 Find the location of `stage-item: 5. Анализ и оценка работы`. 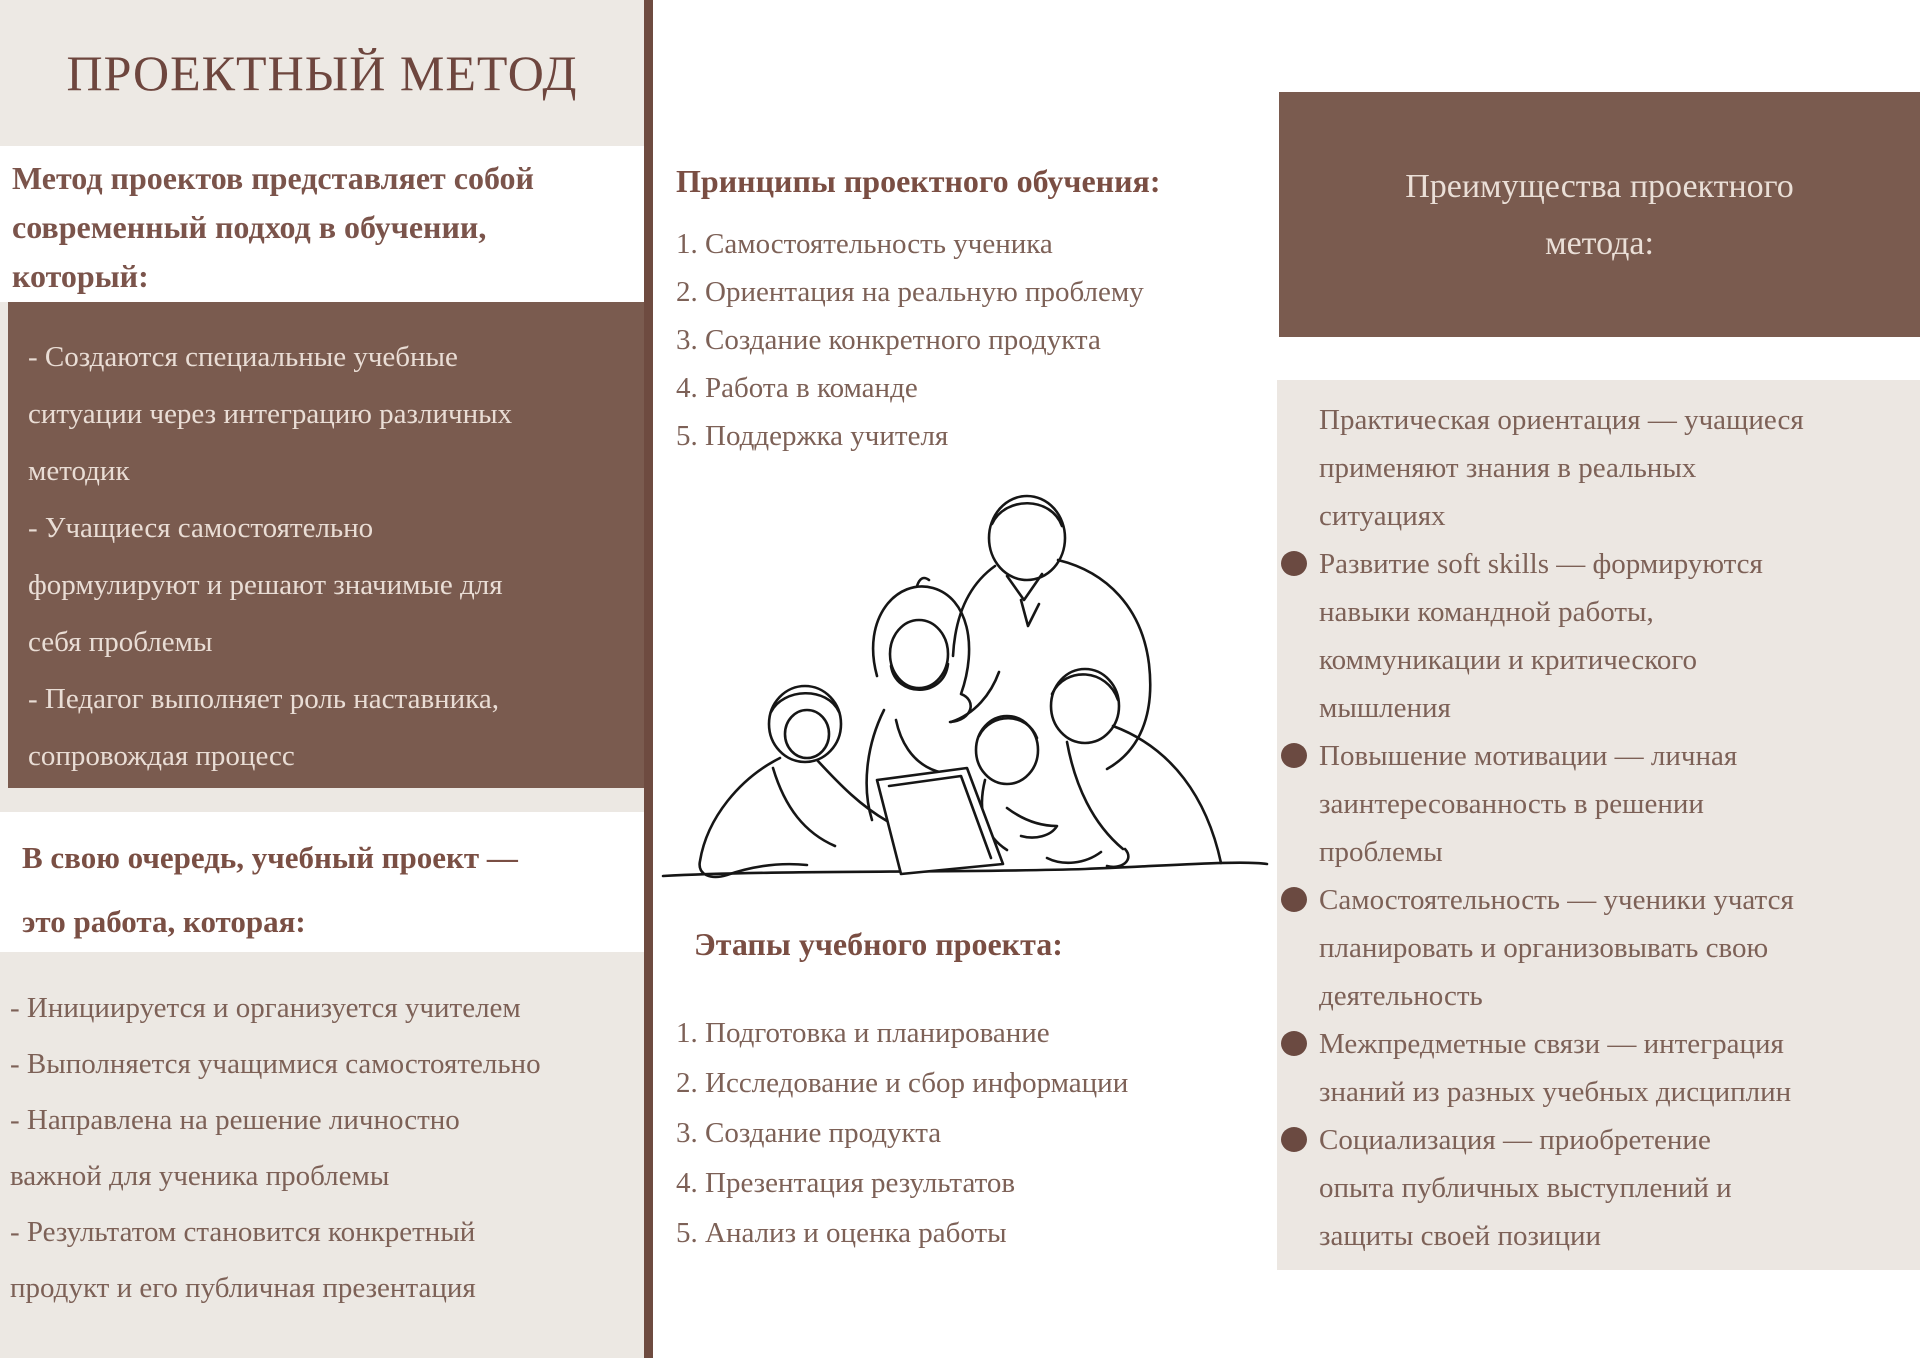

stage-item: 5. Анализ и оценка работы is located at coordinates (841, 1233).